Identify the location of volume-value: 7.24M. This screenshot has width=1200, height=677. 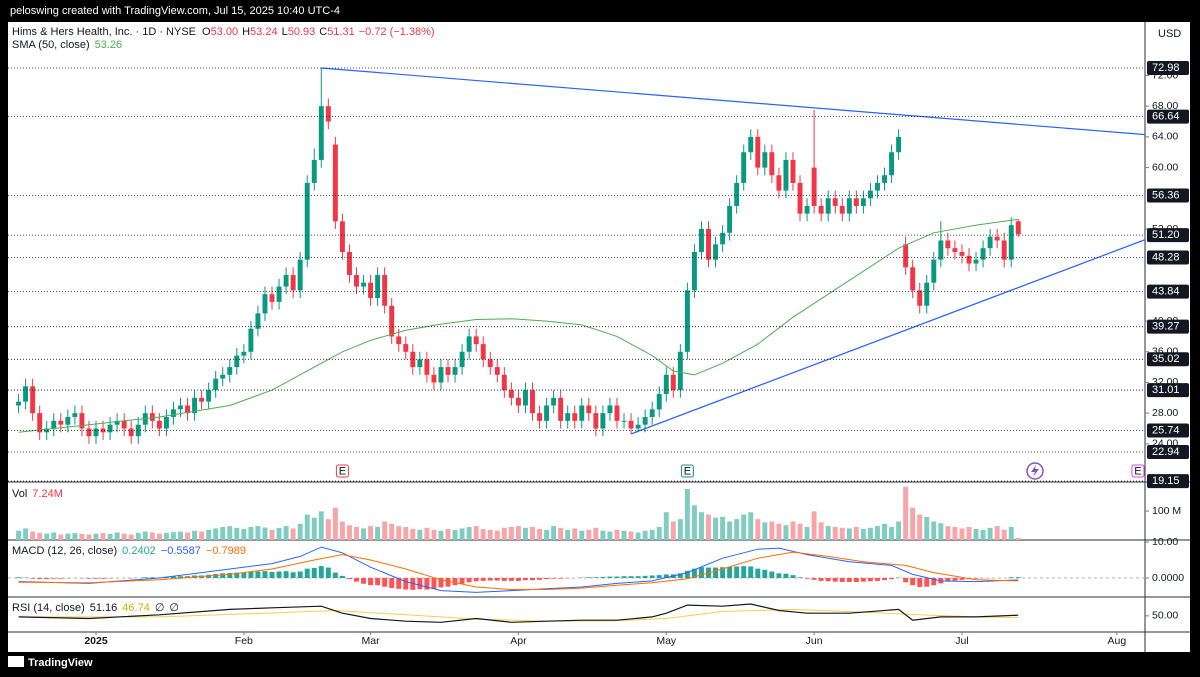
(47, 494).